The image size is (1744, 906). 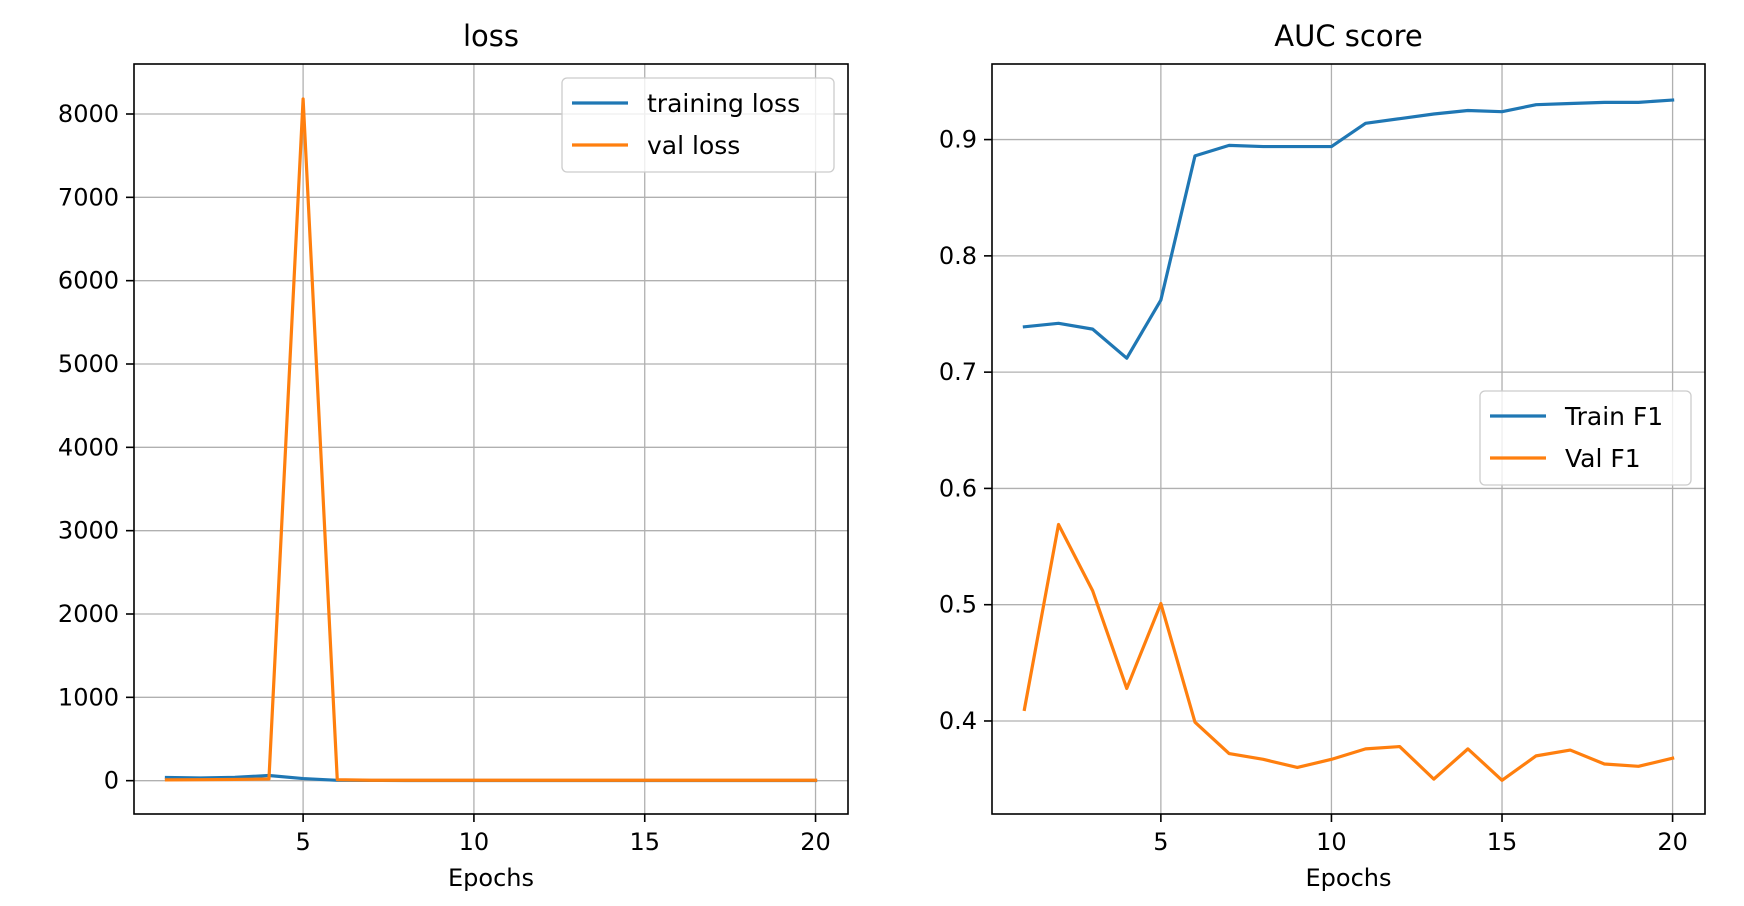 What do you see at coordinates (1585, 438) in the screenshot?
I see `legend: Train F1 Val F1` at bounding box center [1585, 438].